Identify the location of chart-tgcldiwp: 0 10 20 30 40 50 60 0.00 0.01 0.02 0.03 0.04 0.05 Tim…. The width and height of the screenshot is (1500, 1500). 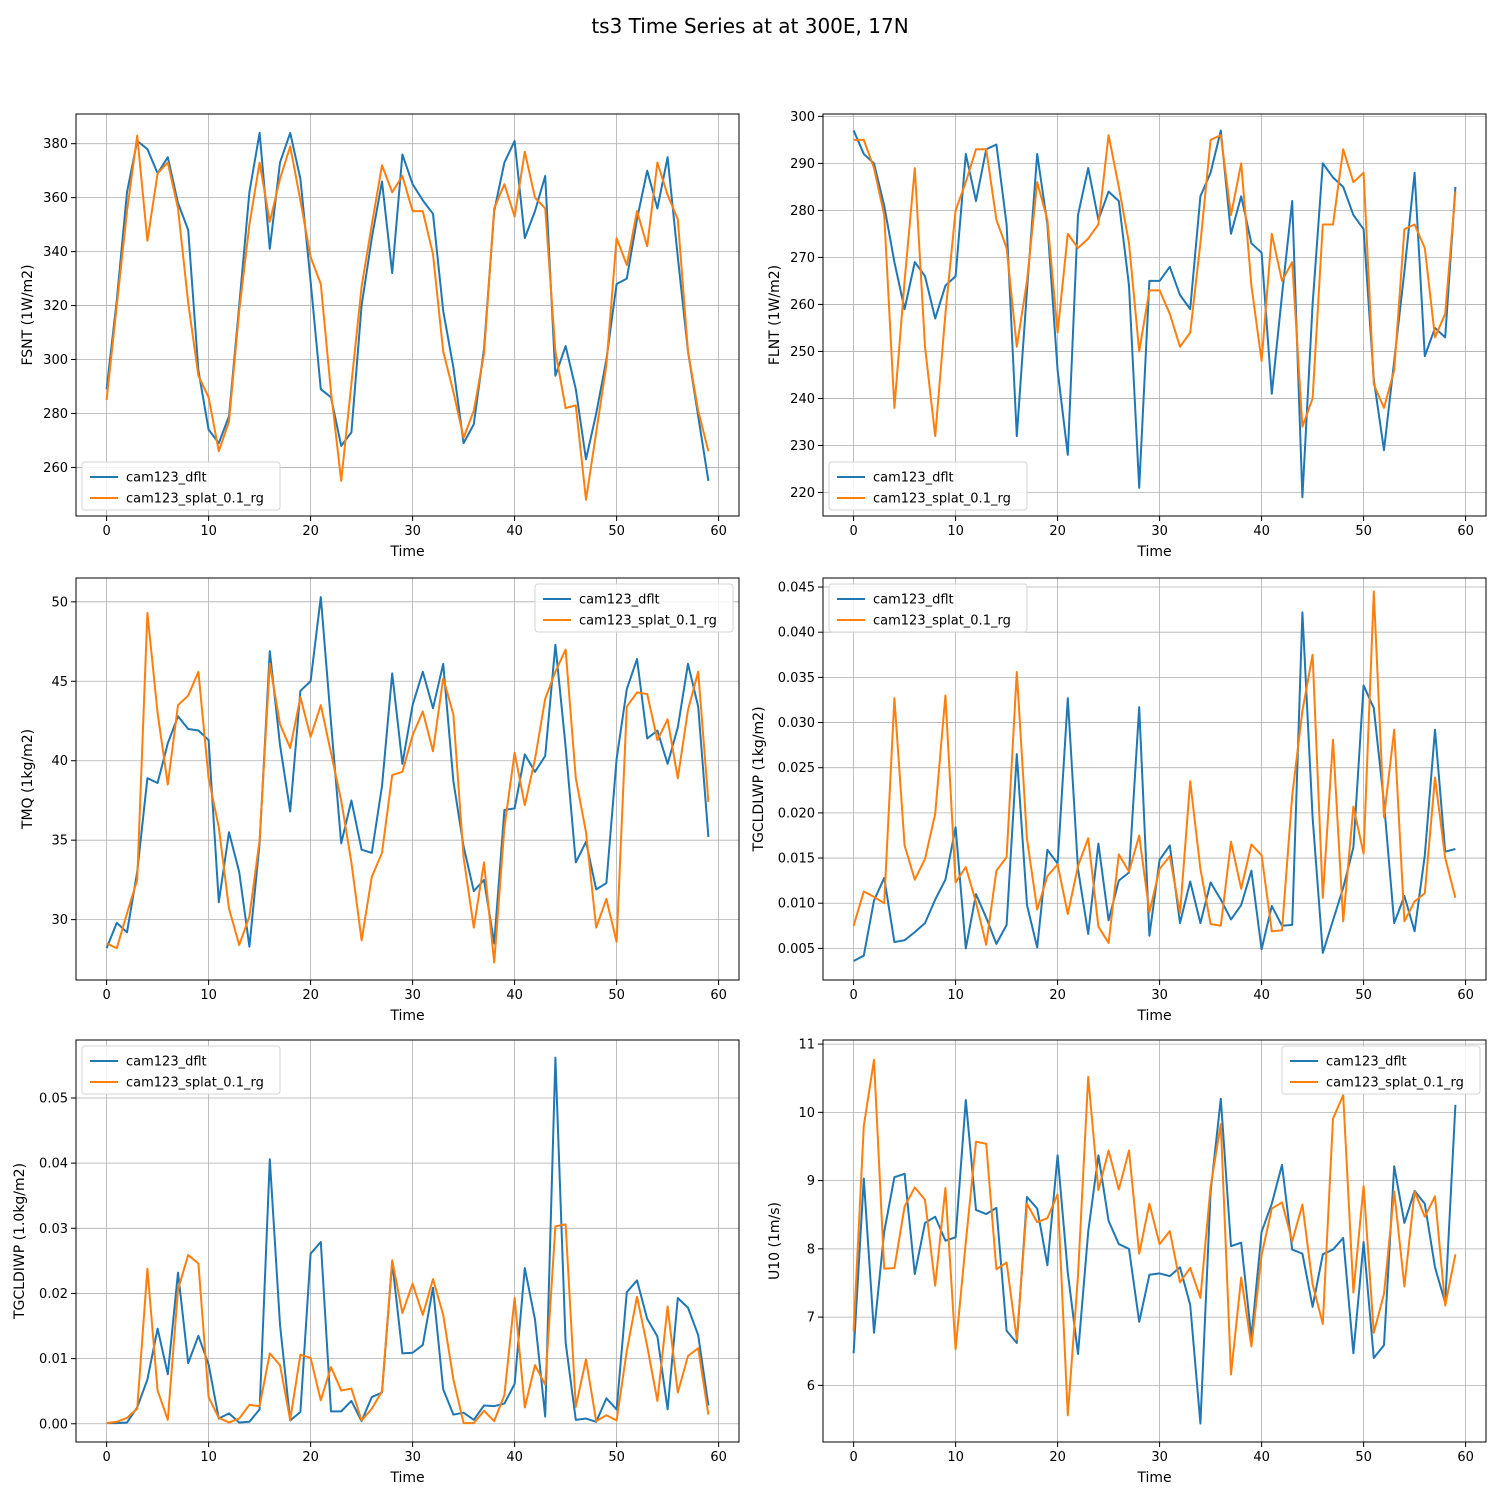
(376, 1262).